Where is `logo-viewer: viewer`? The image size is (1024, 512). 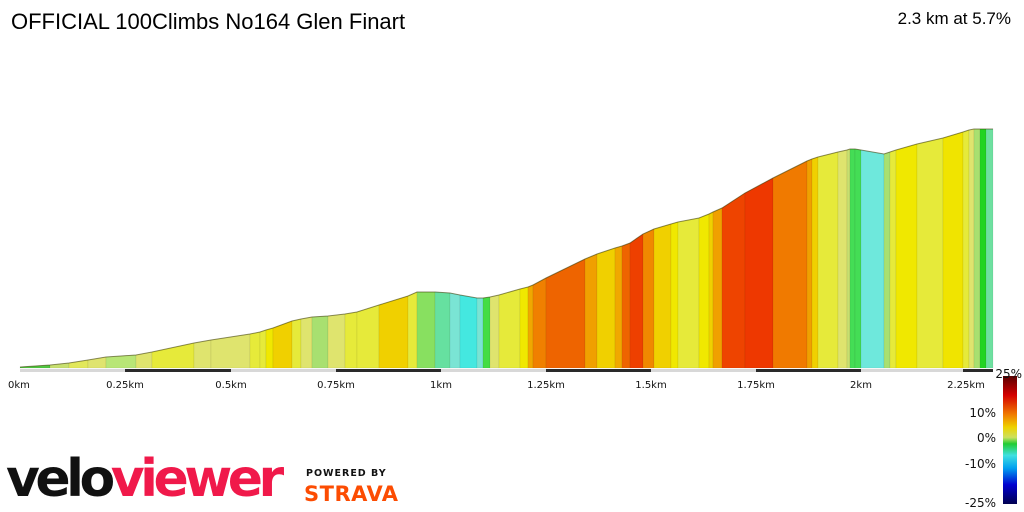 logo-viewer: viewer is located at coordinates (197, 479).